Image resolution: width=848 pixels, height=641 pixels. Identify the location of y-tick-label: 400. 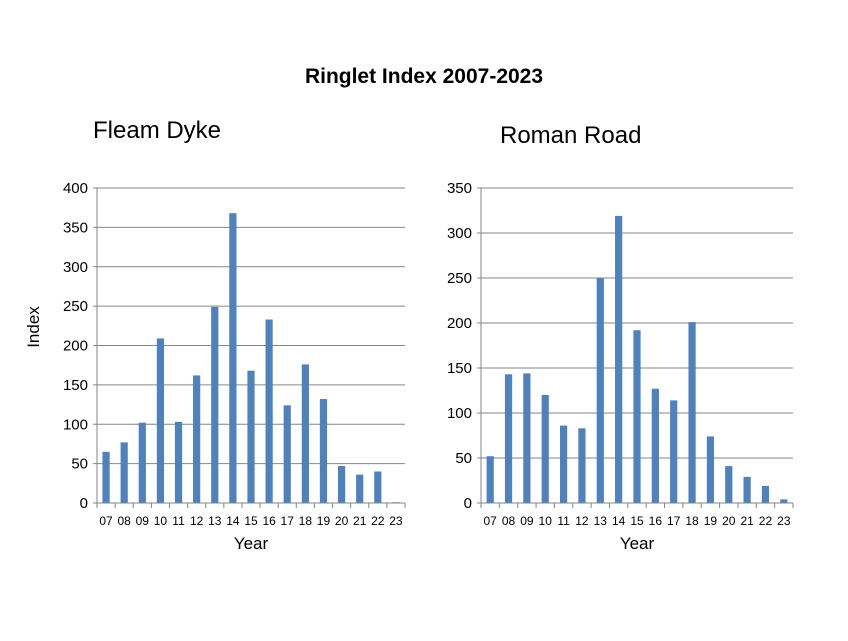
(75, 188).